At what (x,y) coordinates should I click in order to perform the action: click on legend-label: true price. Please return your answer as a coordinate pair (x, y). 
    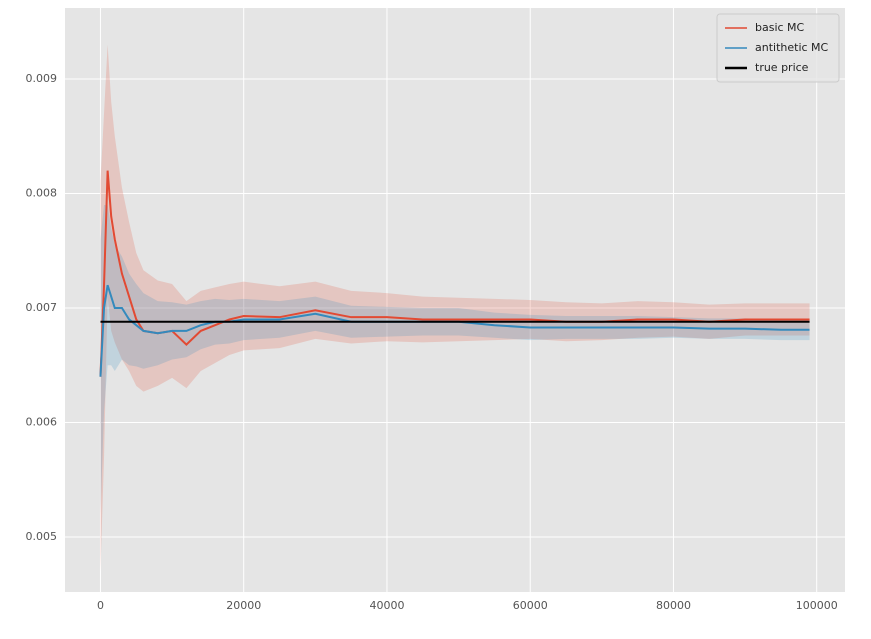
    Looking at the image, I should click on (782, 67).